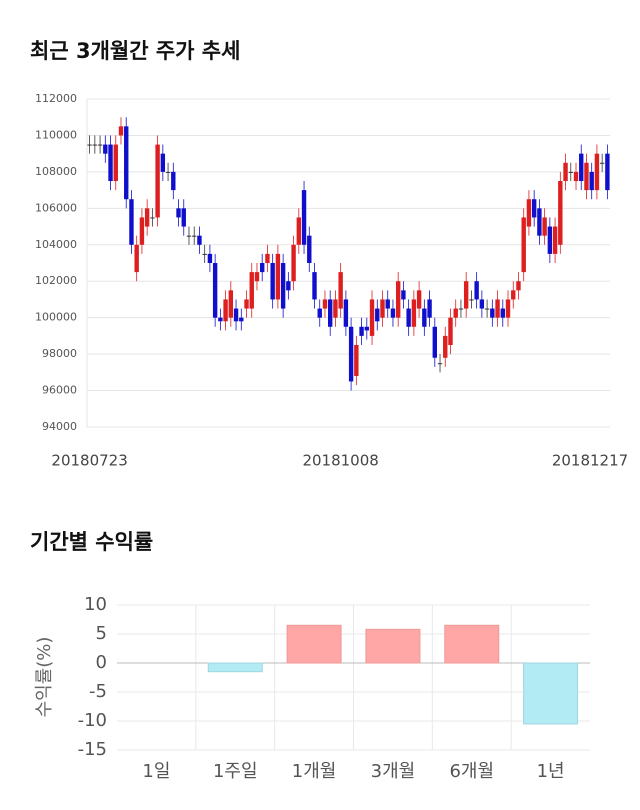 The height and width of the screenshot is (810, 640). I want to click on x-tick-label: 1주일, so click(235, 771).